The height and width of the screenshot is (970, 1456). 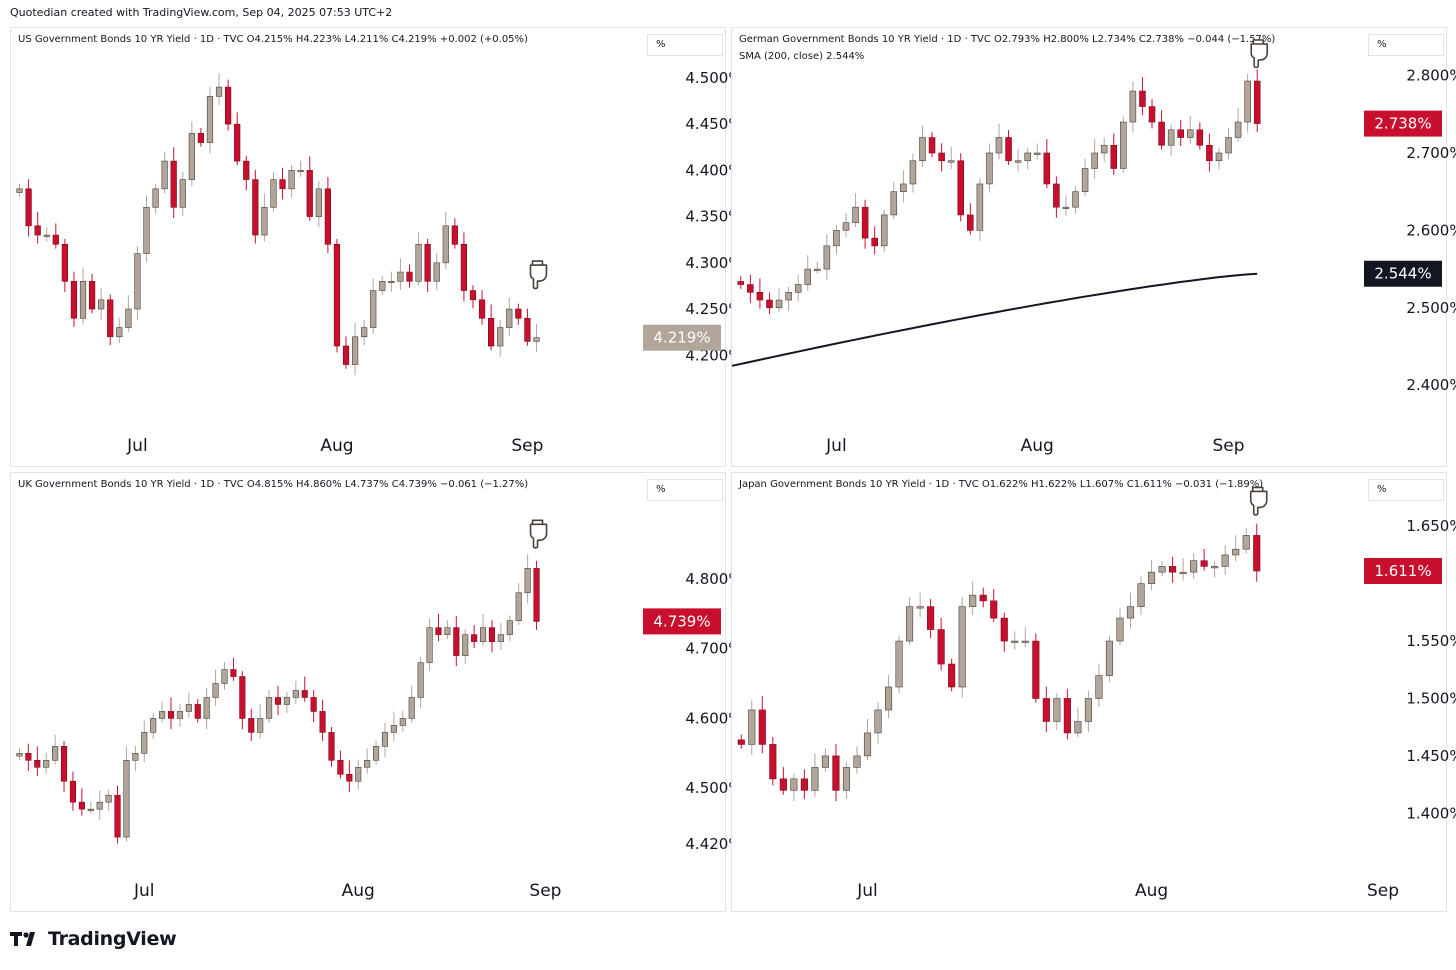 What do you see at coordinates (1402, 274) in the screenshot?
I see `sma-value-tag-text: 2.544%` at bounding box center [1402, 274].